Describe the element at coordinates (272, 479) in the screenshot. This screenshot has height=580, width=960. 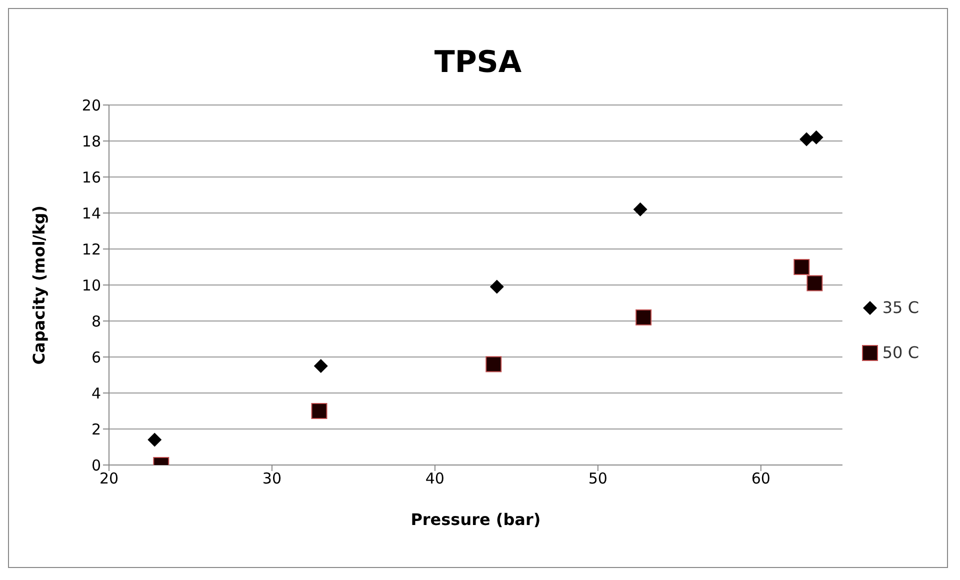
I see `x-tick-label: 30` at that location.